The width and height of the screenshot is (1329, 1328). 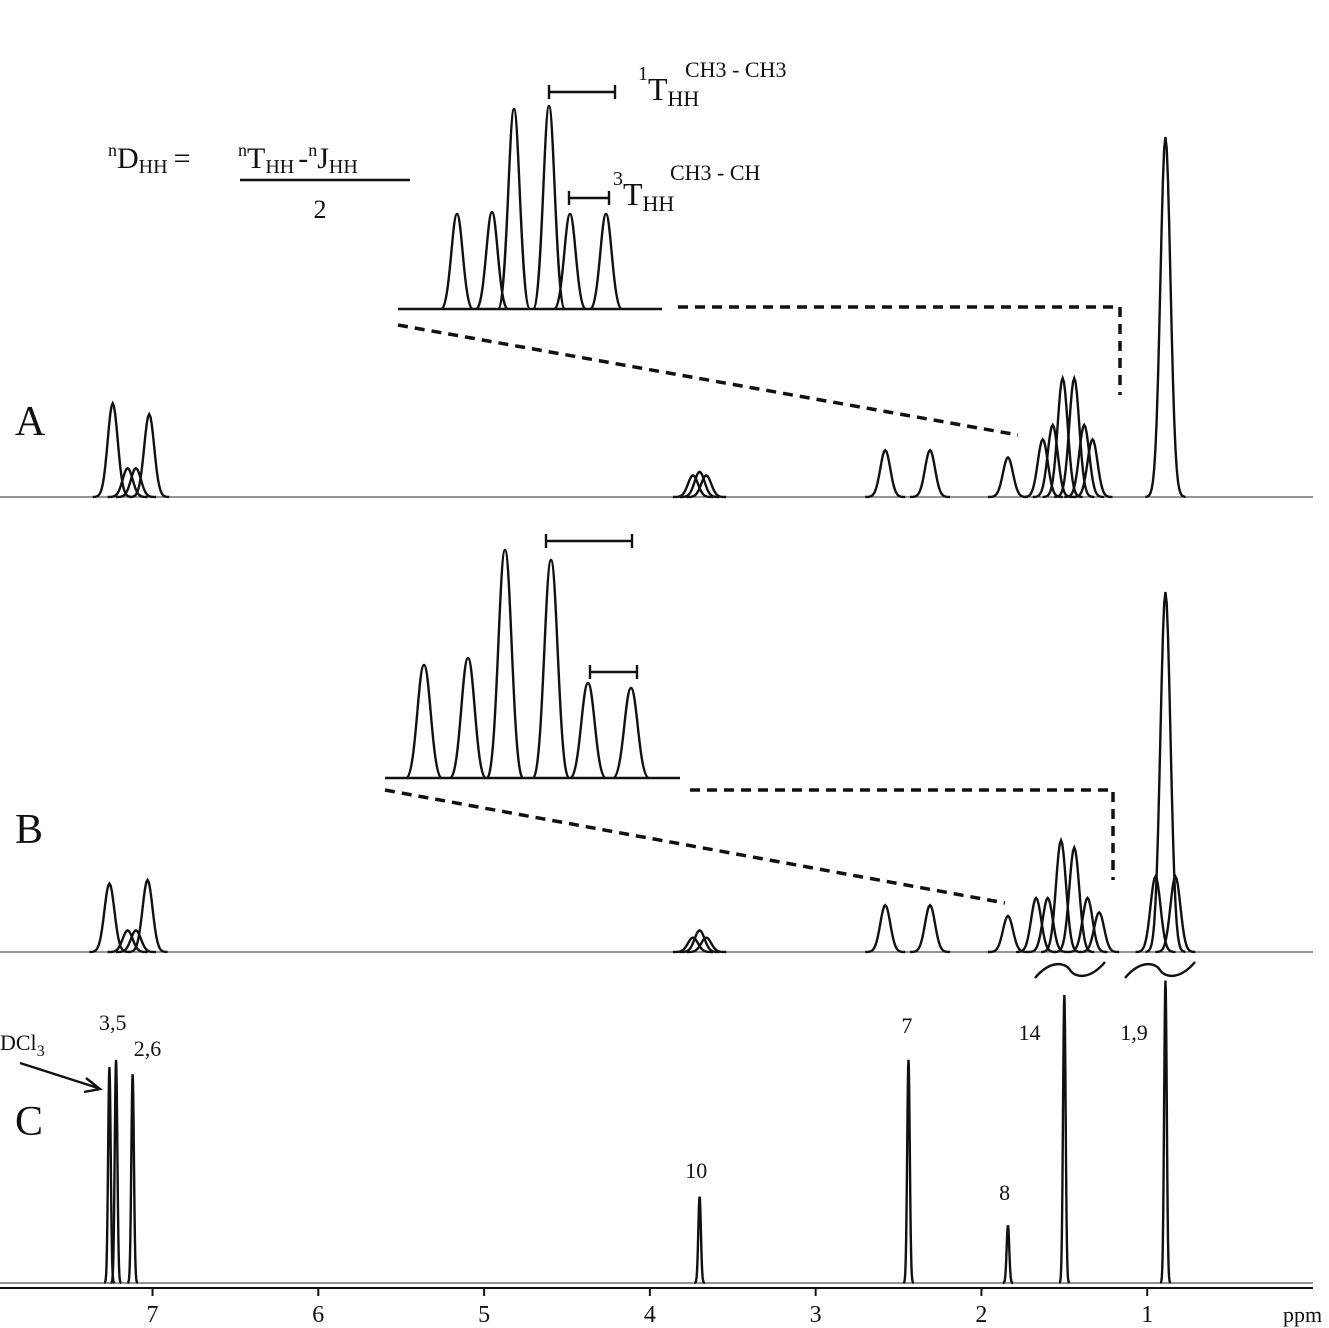 I want to click on solvent-label: DCl3, so click(x=22, y=1045).